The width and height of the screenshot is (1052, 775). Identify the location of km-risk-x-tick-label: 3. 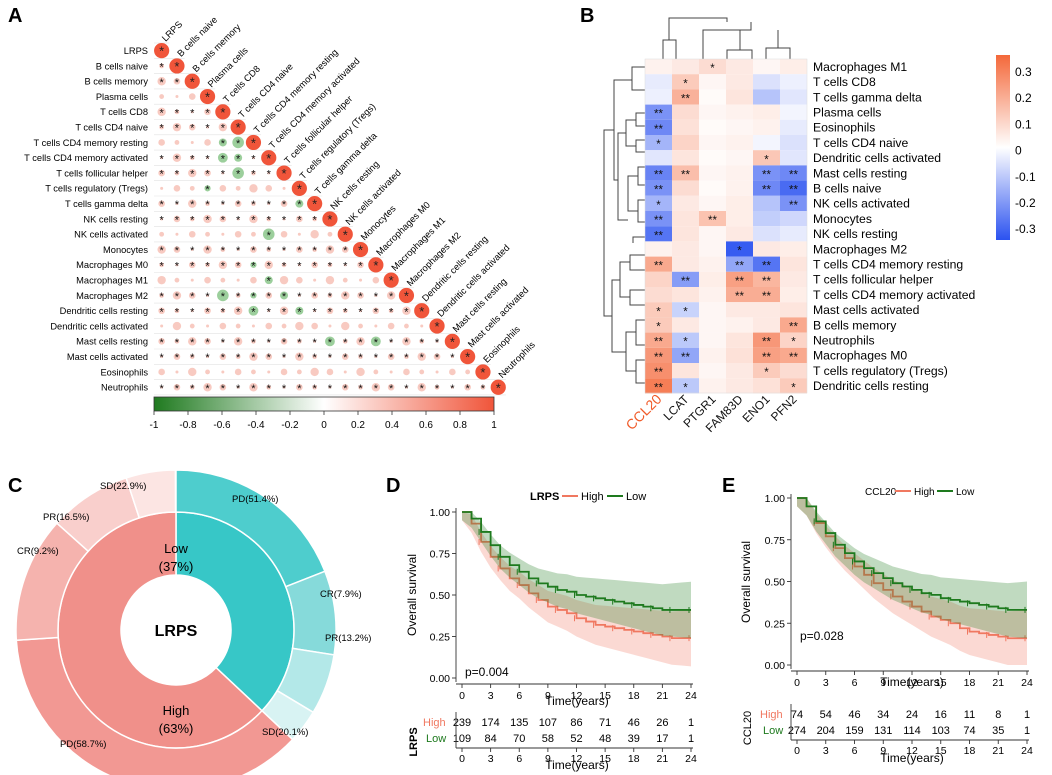
(826, 751).